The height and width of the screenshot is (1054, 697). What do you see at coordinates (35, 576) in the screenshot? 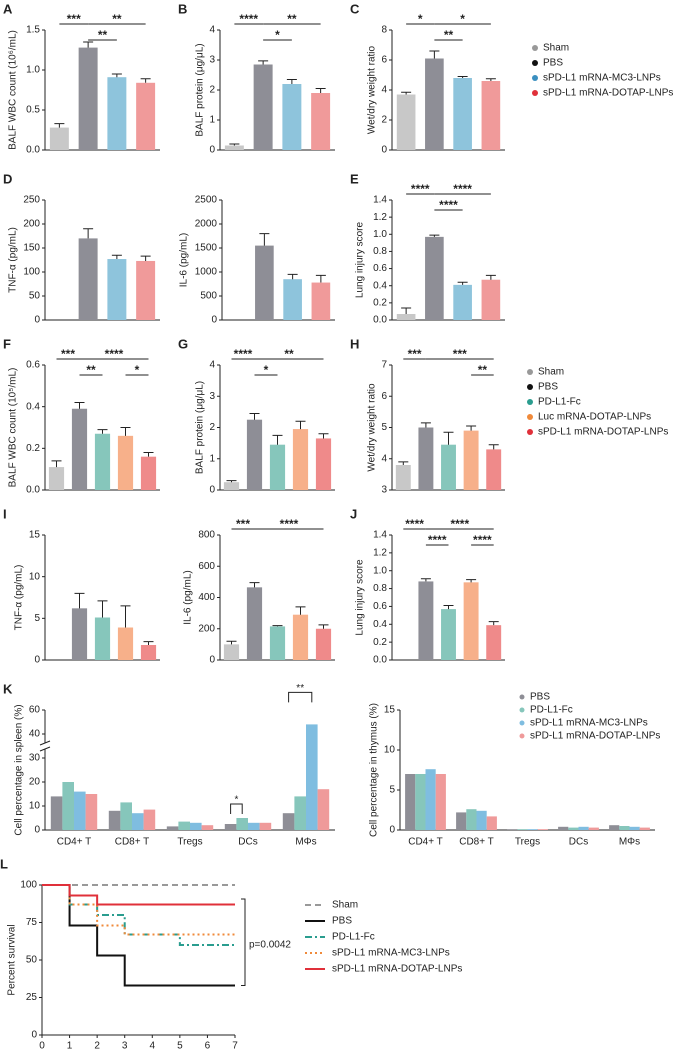
I see `y-tick-label: 10` at bounding box center [35, 576].